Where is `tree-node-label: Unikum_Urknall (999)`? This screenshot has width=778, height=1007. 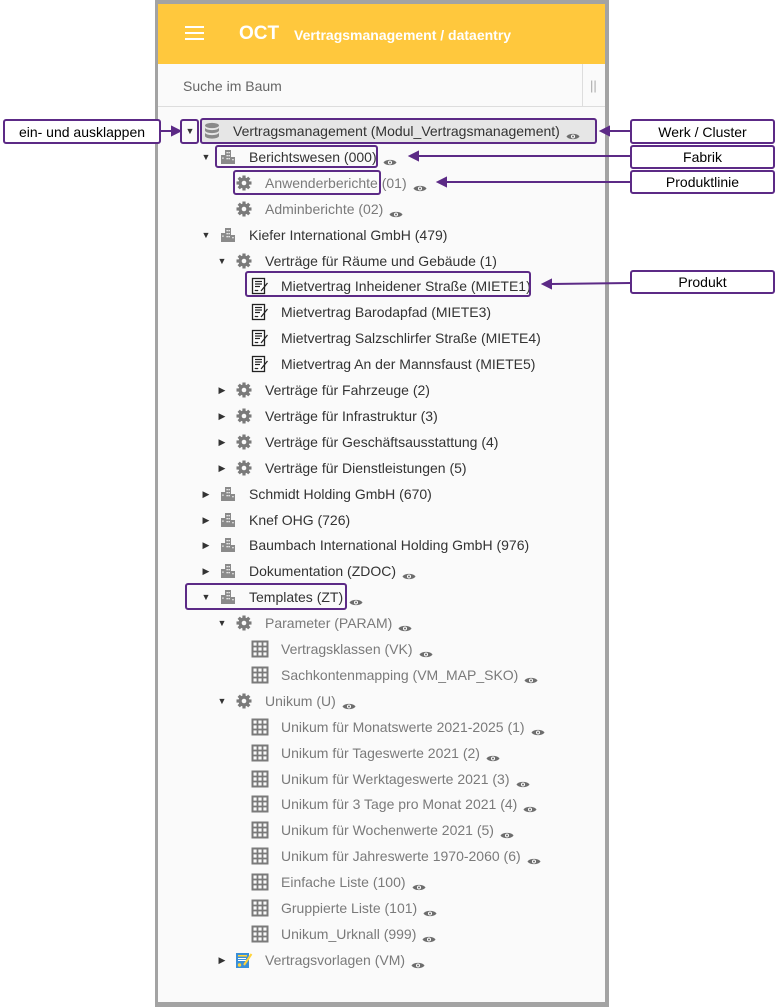
tree-node-label: Unikum_Urknall (999) is located at coordinates (349, 934).